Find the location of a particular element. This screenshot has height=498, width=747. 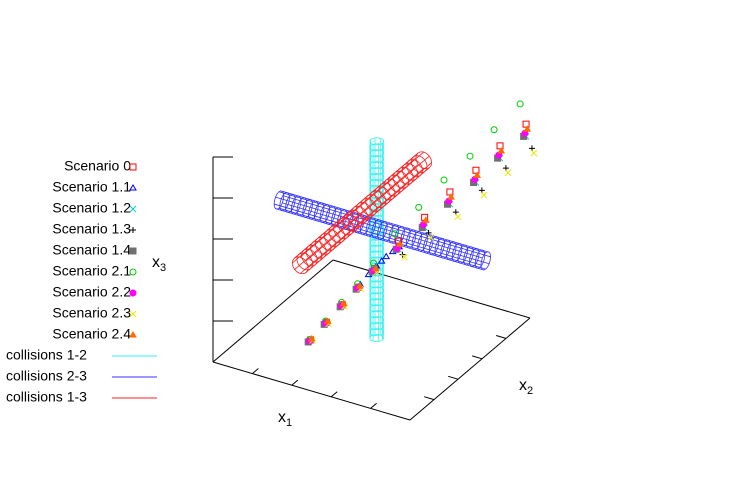

x-axis-label-sub: 1 is located at coordinates (289, 423).